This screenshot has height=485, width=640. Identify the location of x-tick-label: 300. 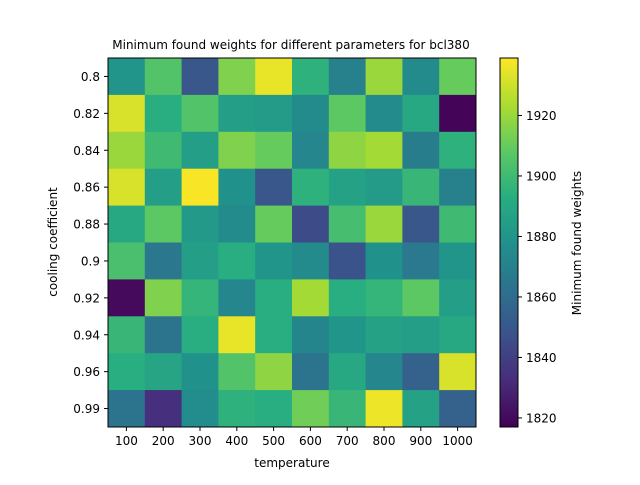
(200, 441).